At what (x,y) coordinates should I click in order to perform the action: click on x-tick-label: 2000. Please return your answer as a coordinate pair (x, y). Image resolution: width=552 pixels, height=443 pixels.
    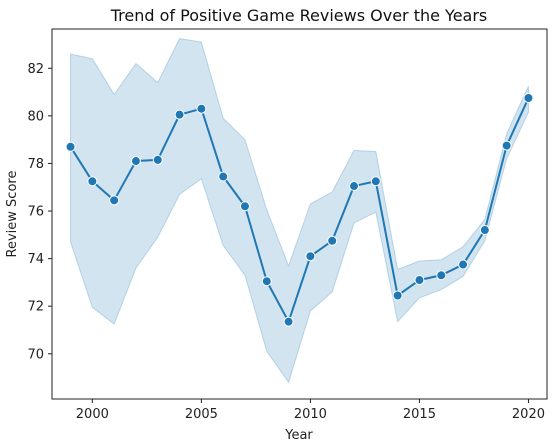
    Looking at the image, I should click on (92, 414).